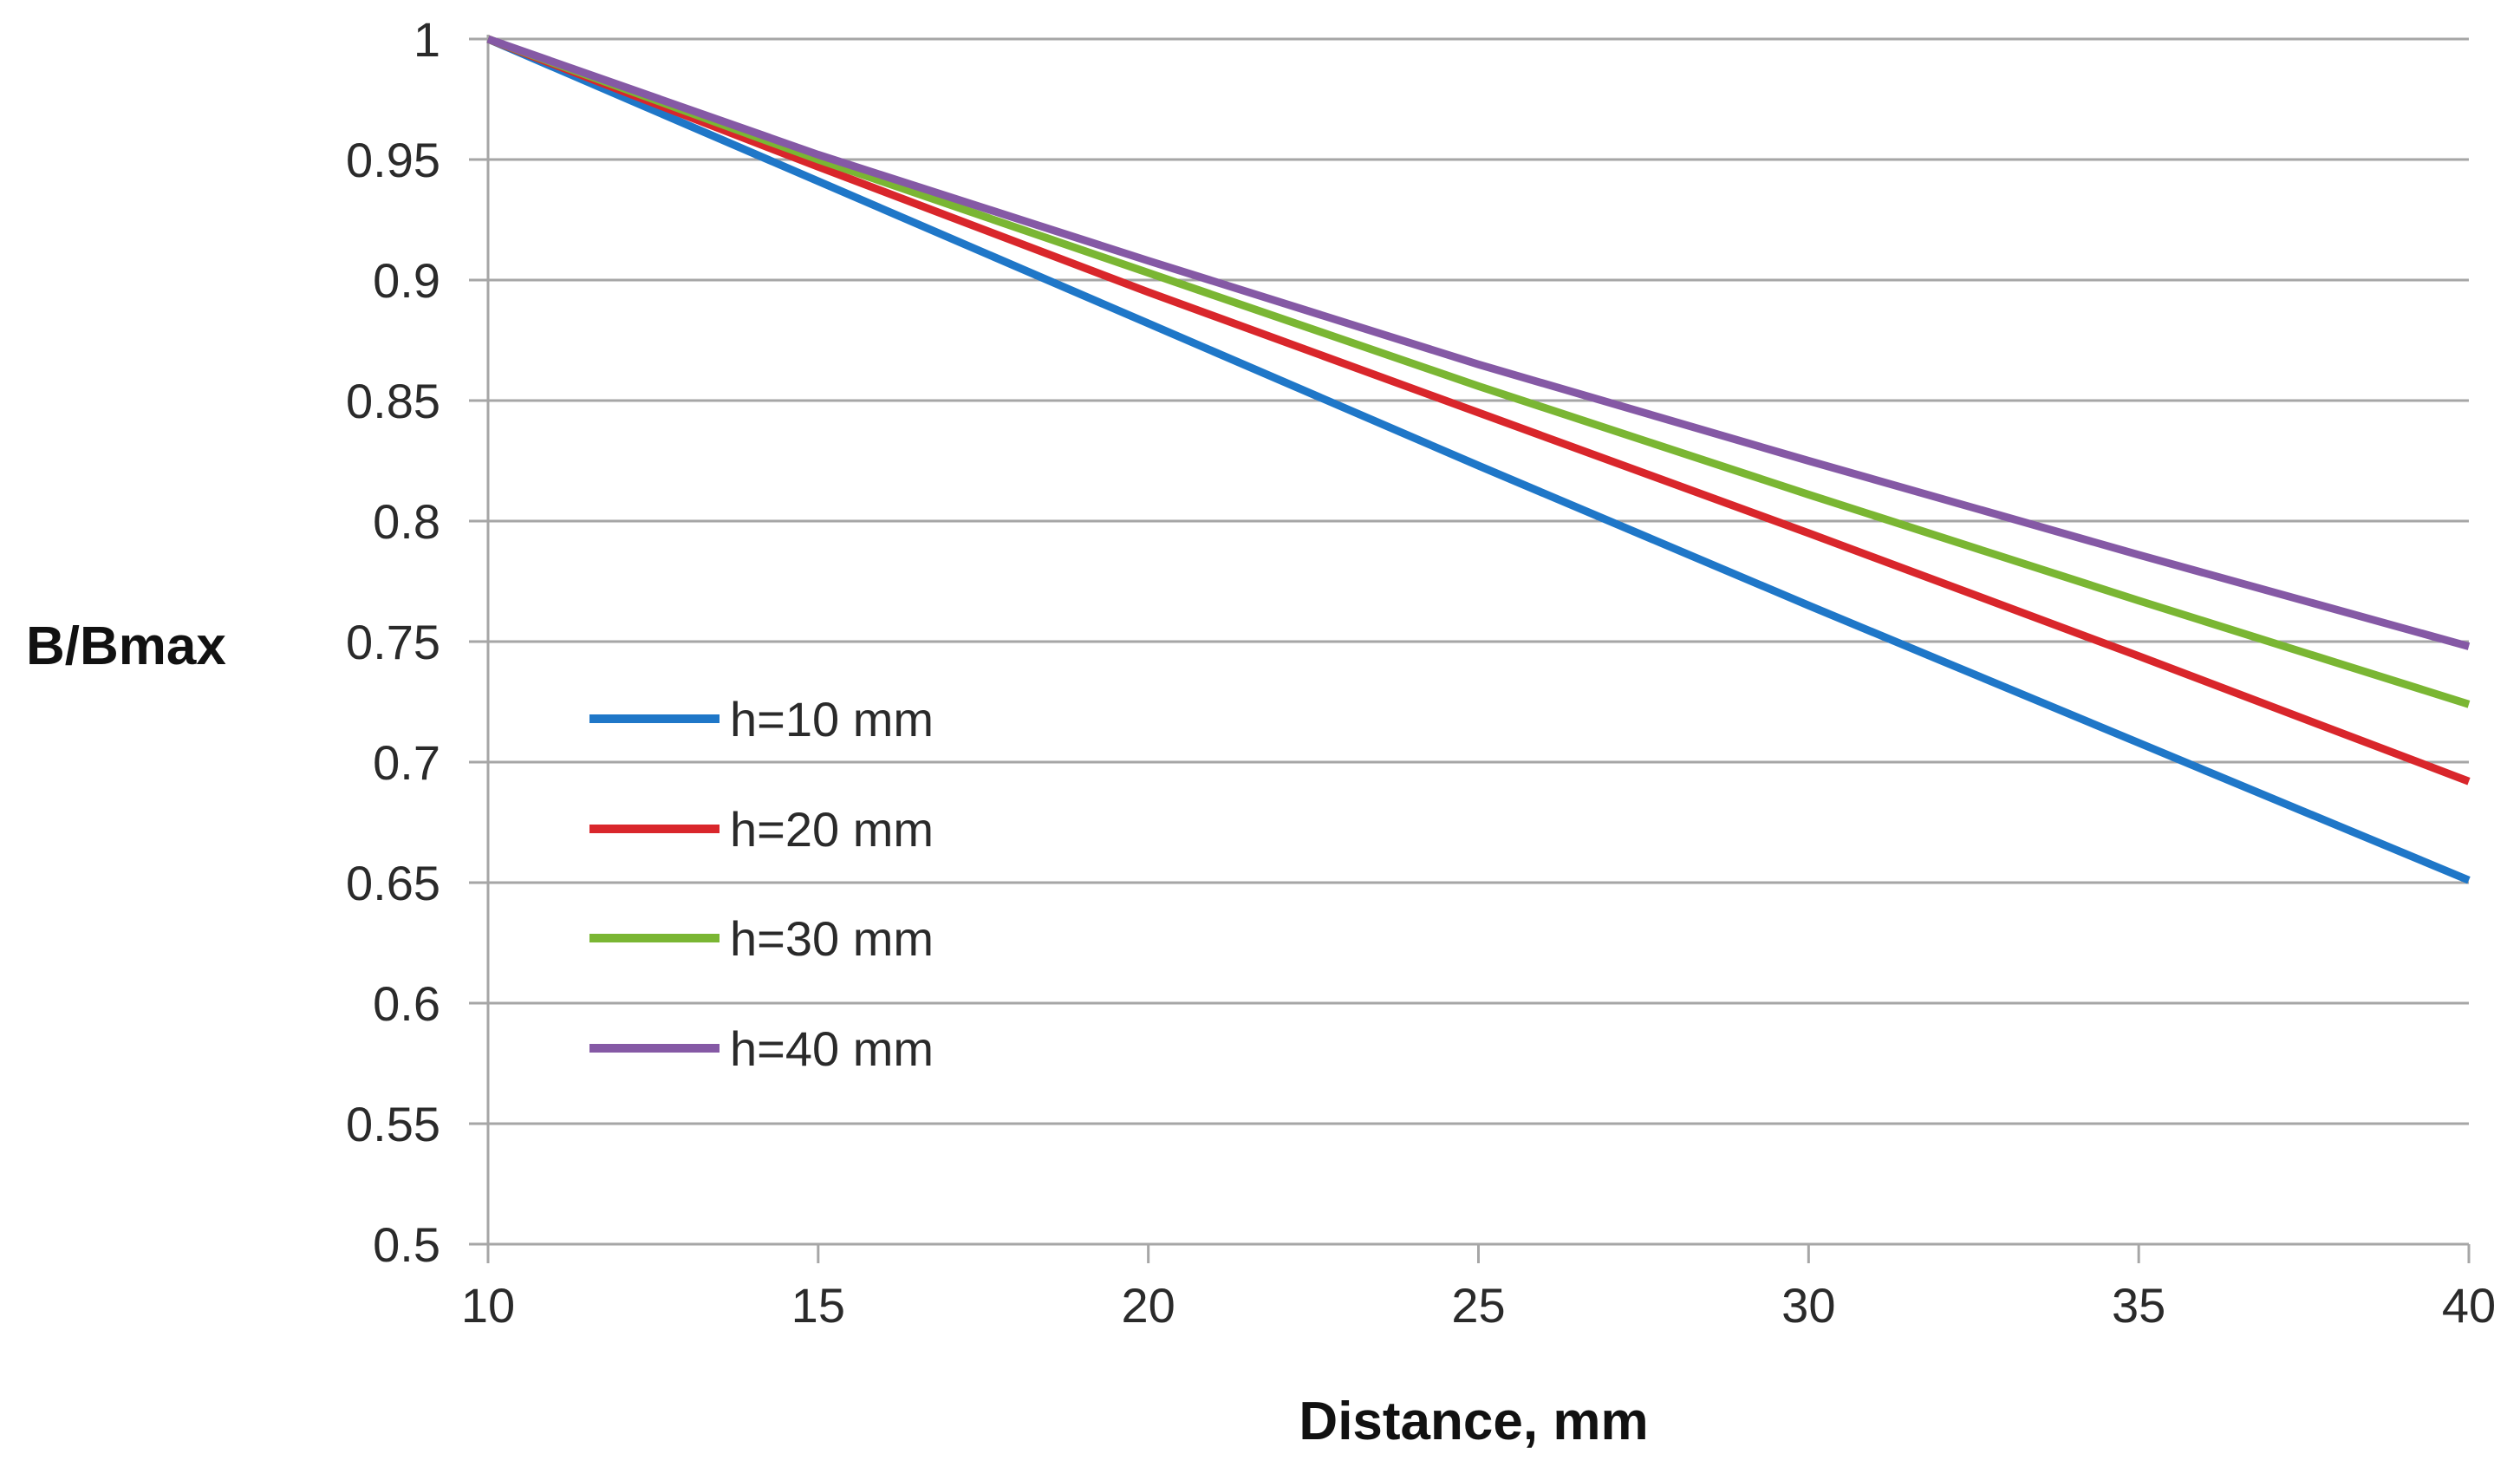 The width and height of the screenshot is (2520, 1480). I want to click on y-tick-label: 0.65, so click(393, 883).